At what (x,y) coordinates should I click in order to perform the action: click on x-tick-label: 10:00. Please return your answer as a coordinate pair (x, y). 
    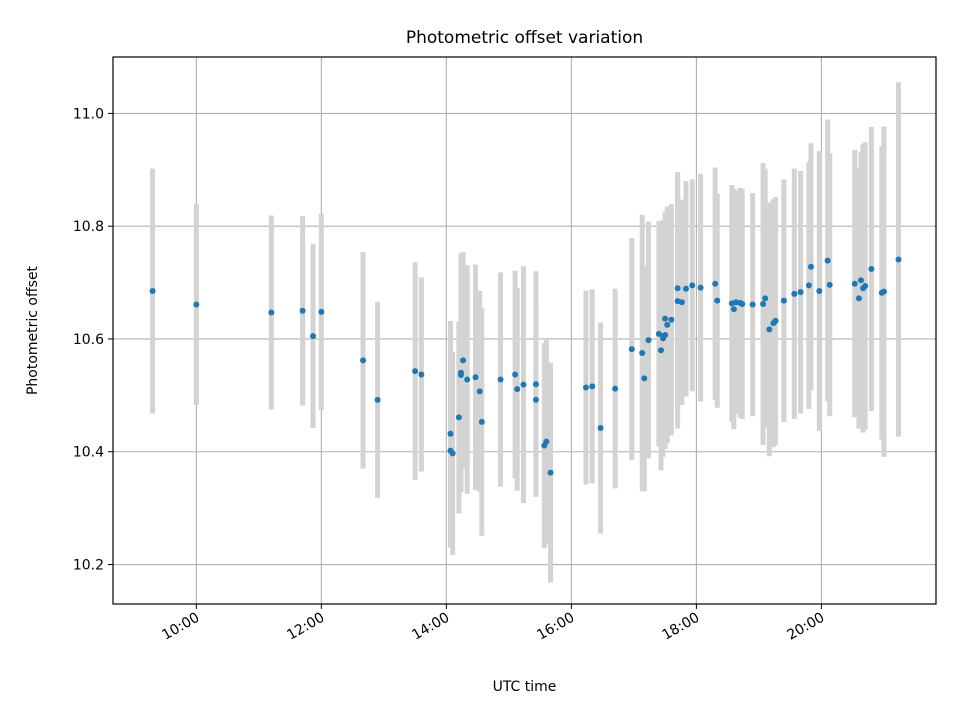
    Looking at the image, I should click on (180, 627).